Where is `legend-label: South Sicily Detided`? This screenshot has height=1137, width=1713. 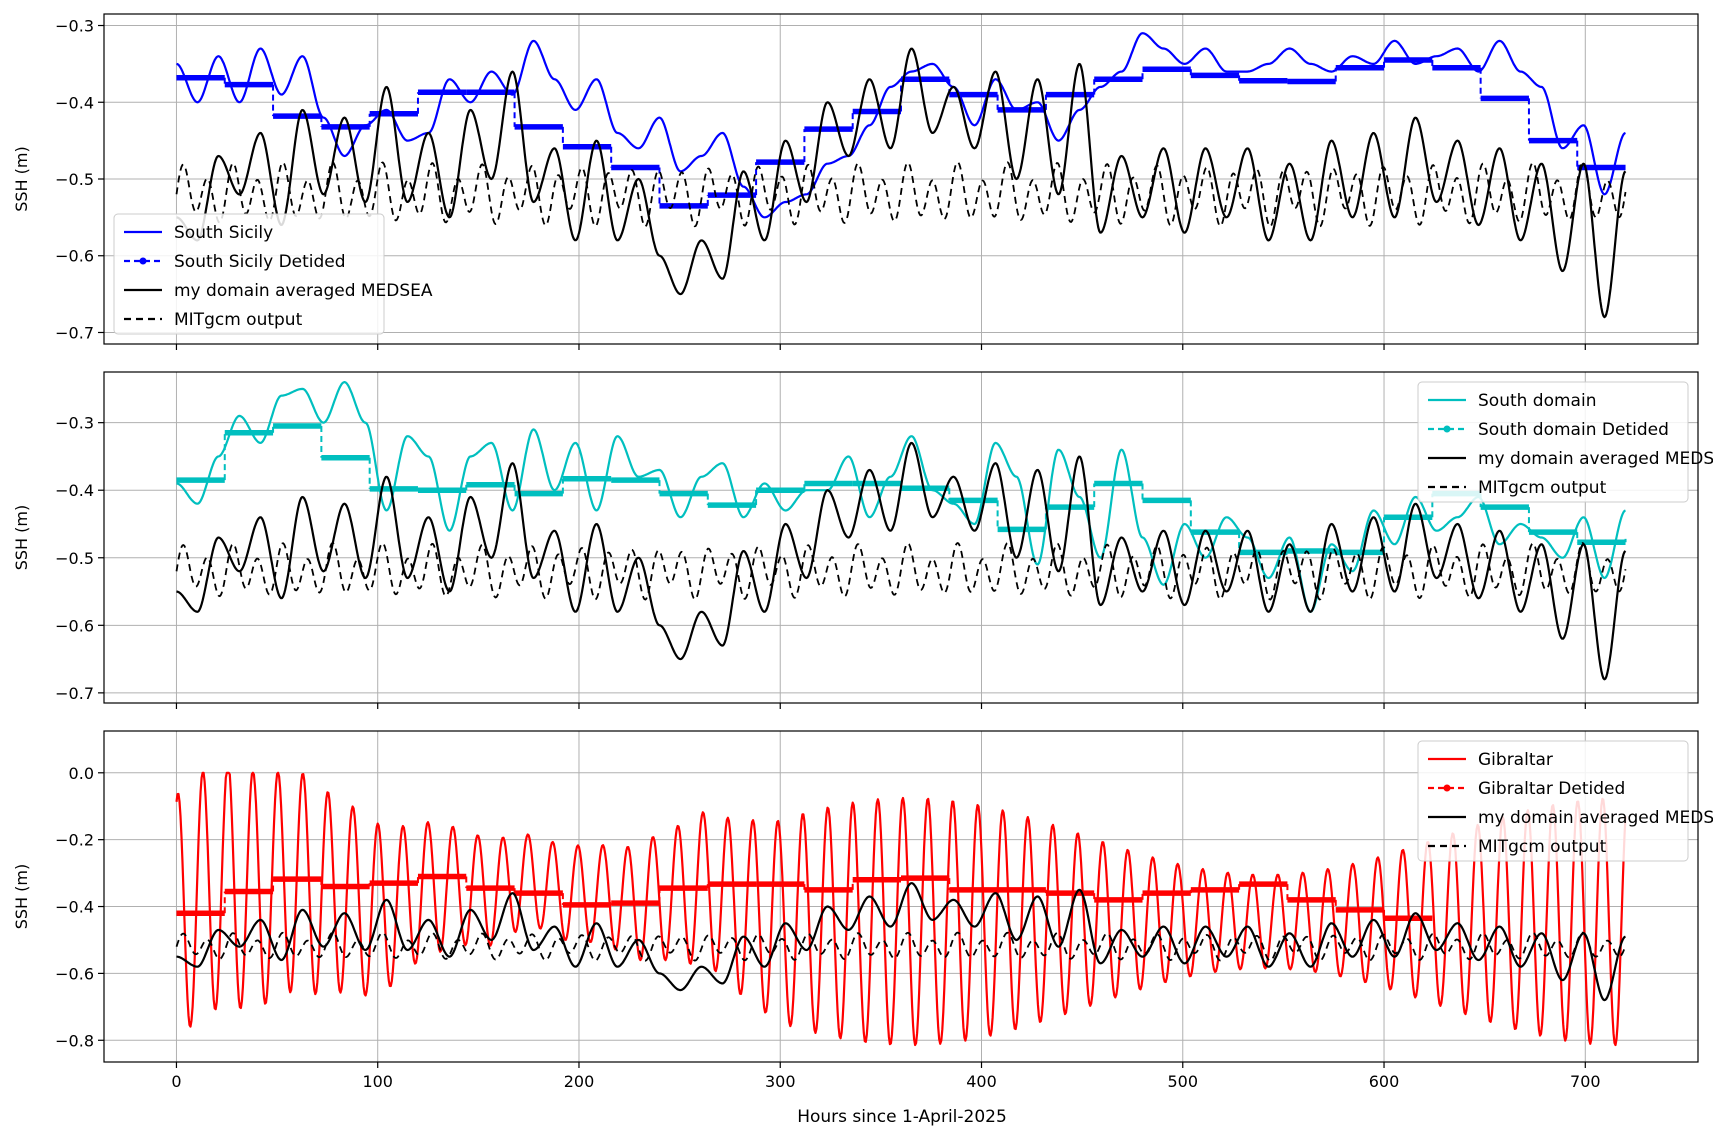
legend-label: South Sicily Detided is located at coordinates (260, 262).